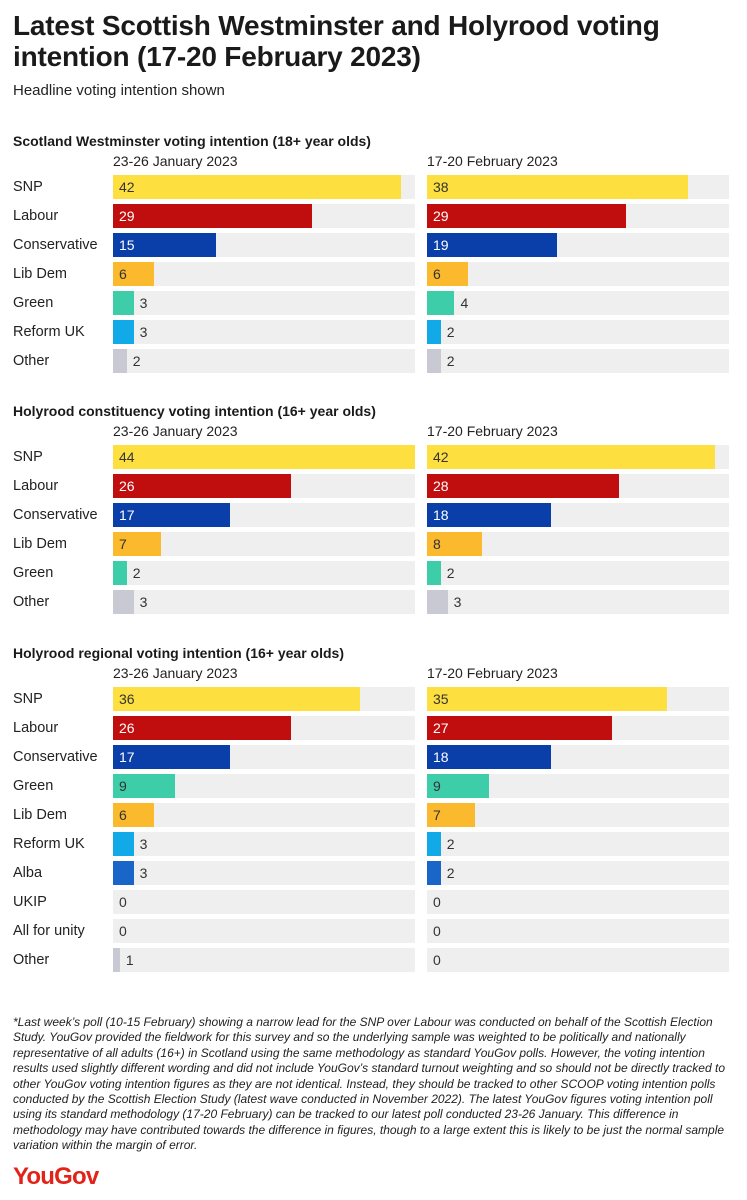 The width and height of the screenshot is (747, 1200). What do you see at coordinates (441, 457) in the screenshot?
I see `data-label: 42` at bounding box center [441, 457].